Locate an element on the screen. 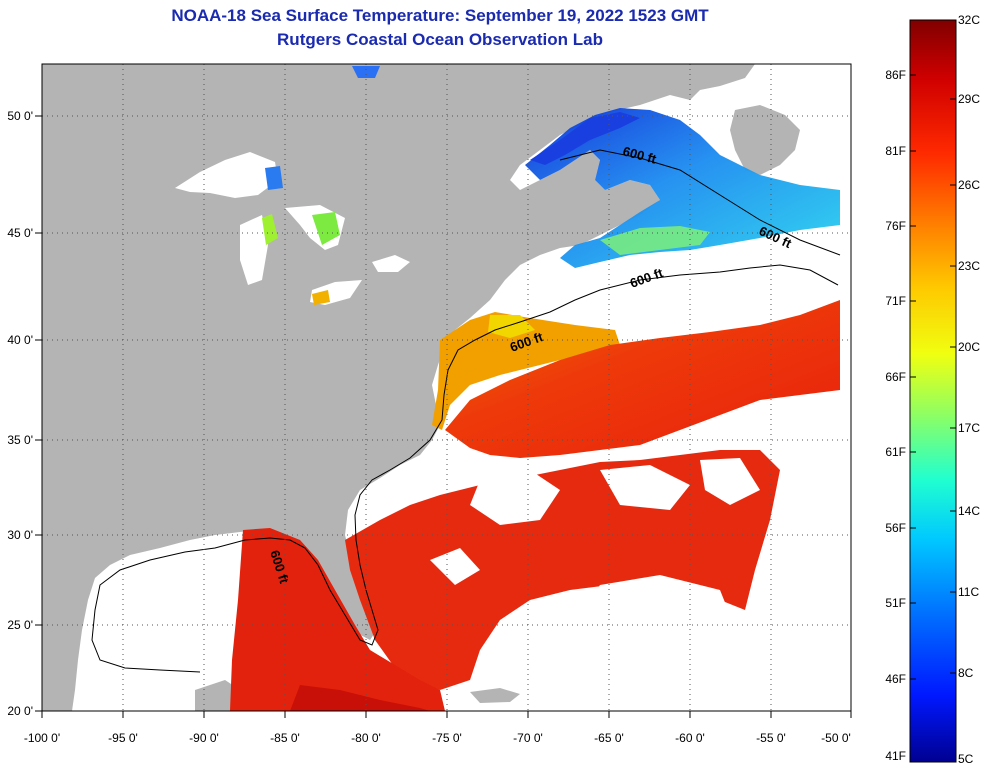 The width and height of the screenshot is (984, 770). colorbar-celsius-label: 23C is located at coordinates (969, 266).